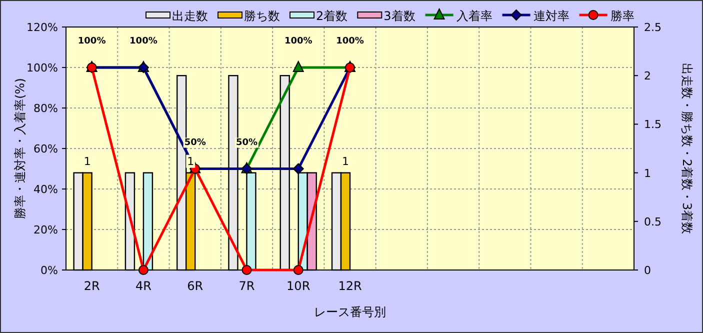 Image resolution: width=703 pixels, height=333 pixels. Describe the element at coordinates (653, 27) in the screenshot. I see `y2-tick-label: 2.5` at that location.